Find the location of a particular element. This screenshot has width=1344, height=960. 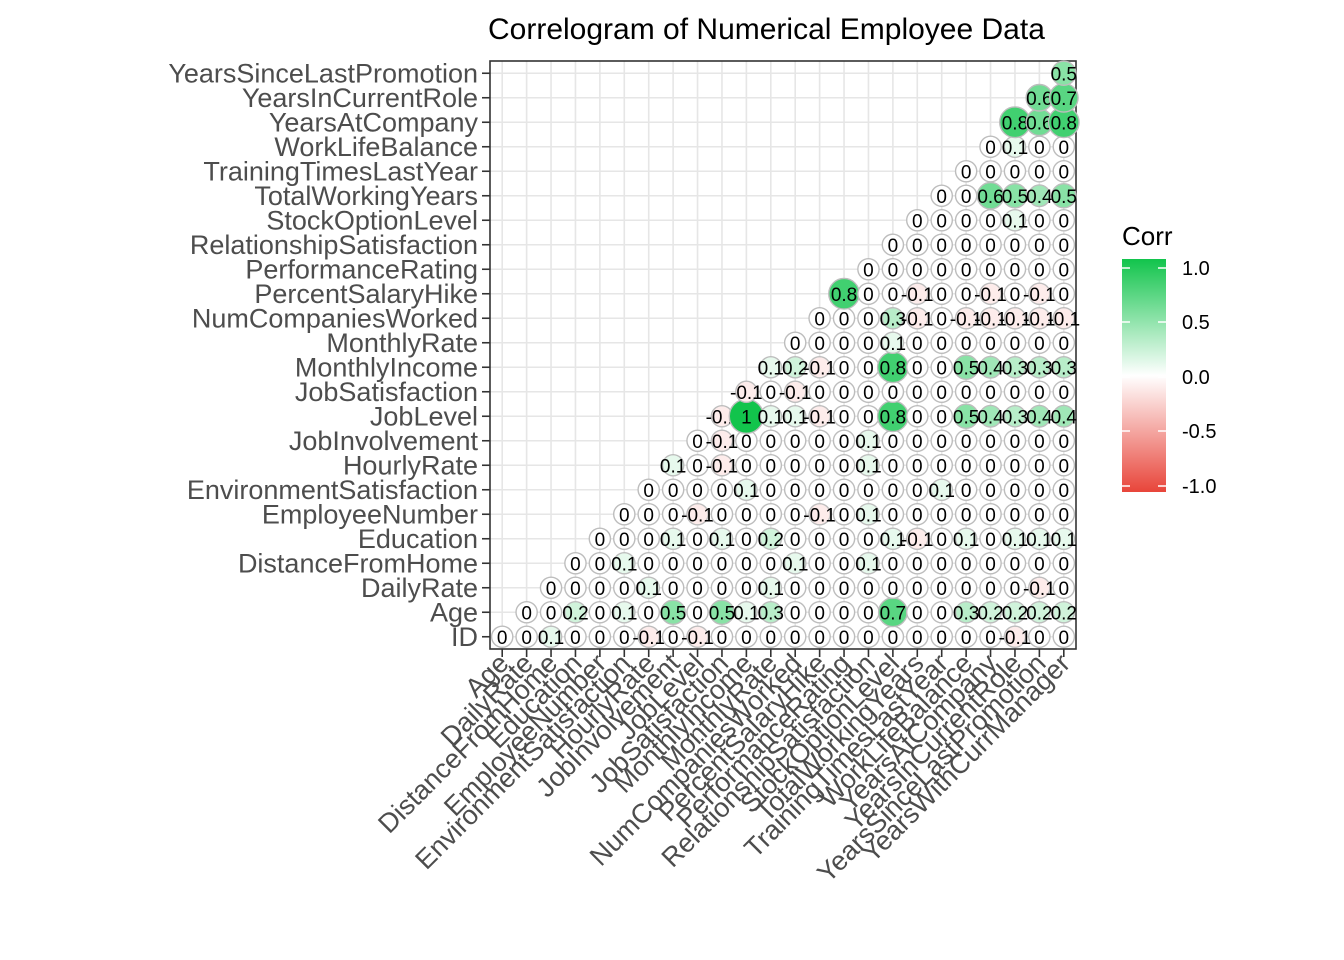

y-tick-label: TotalWorkingYears is located at coordinates (366, 196).